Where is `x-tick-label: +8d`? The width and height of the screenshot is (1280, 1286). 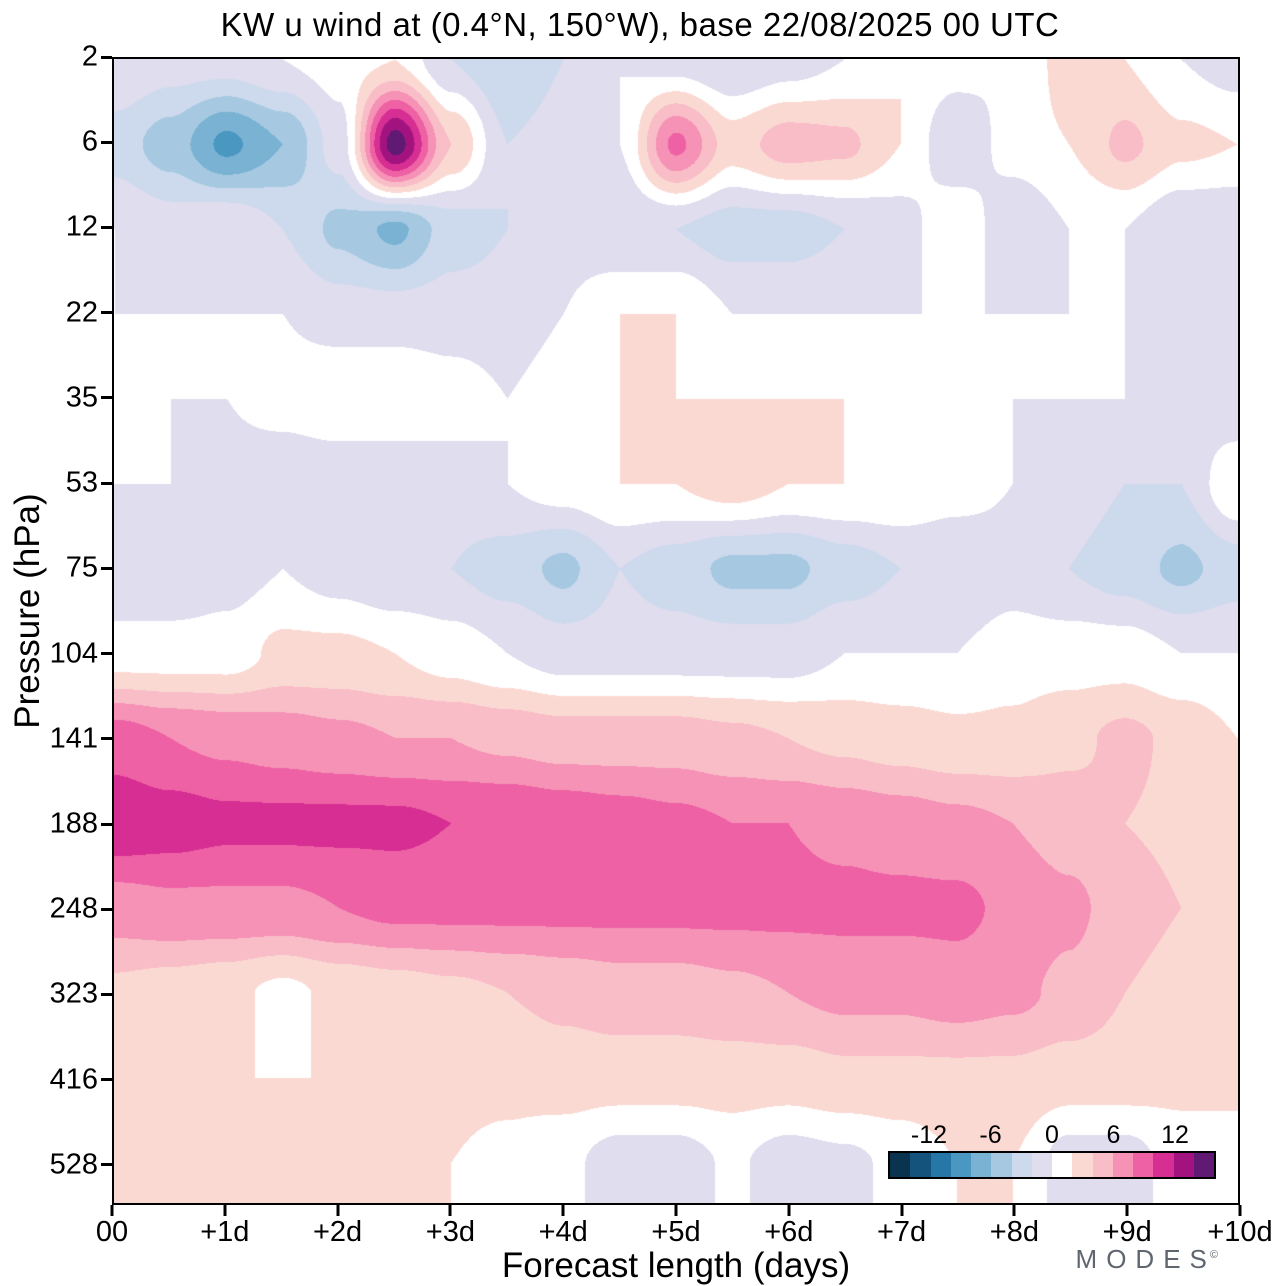 x-tick-label: +8d is located at coordinates (1014, 1232).